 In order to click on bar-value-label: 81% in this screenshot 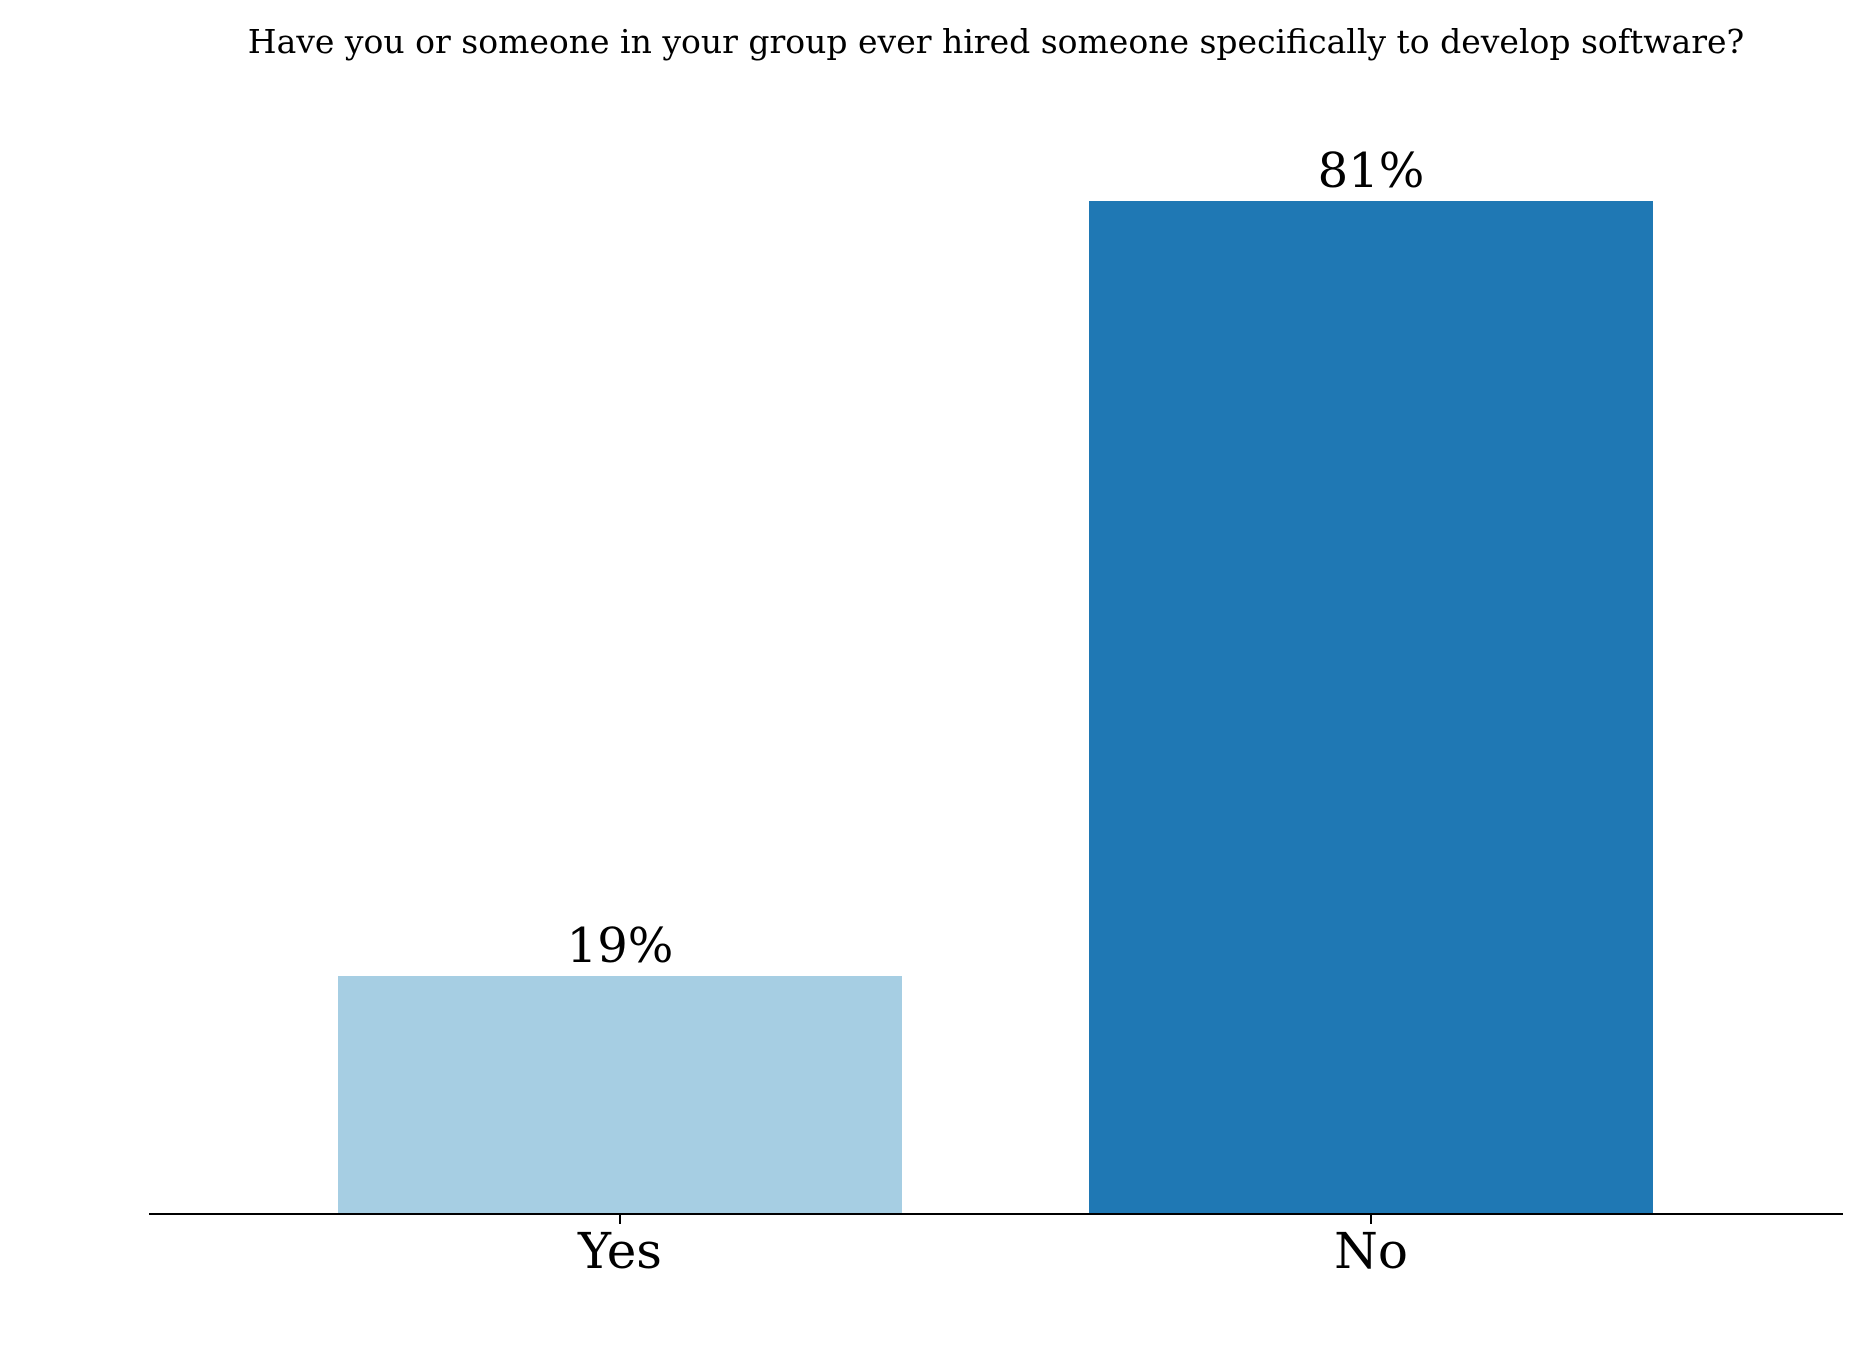, I will do `click(1371, 171)`.